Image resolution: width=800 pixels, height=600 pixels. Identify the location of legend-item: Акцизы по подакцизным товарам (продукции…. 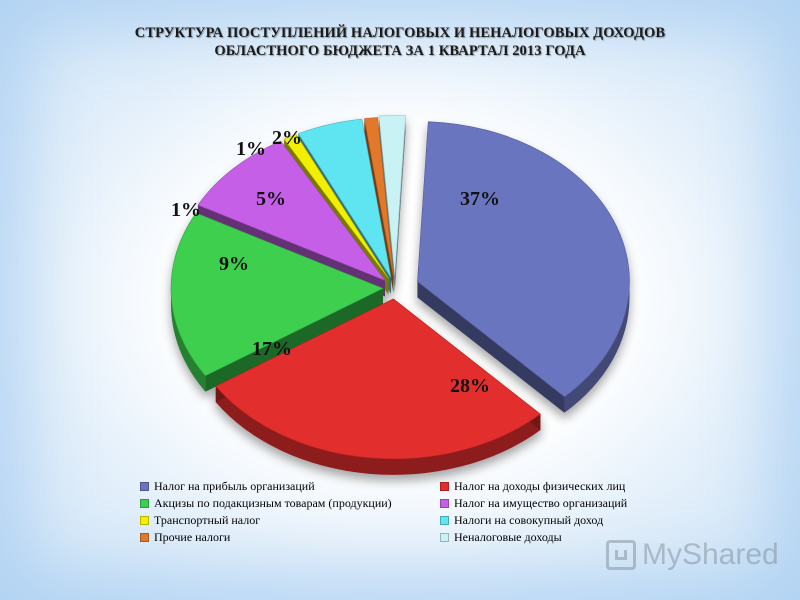
(290, 503).